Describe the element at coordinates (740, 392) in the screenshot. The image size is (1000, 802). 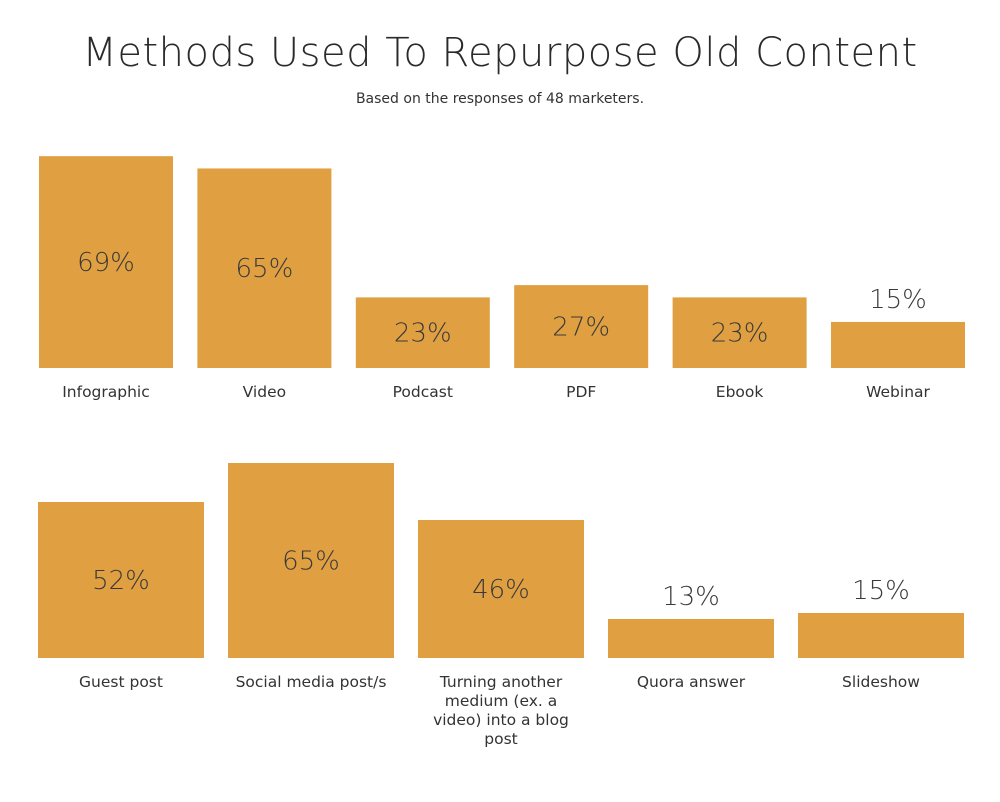
I see `category-label: Ebook` at that location.